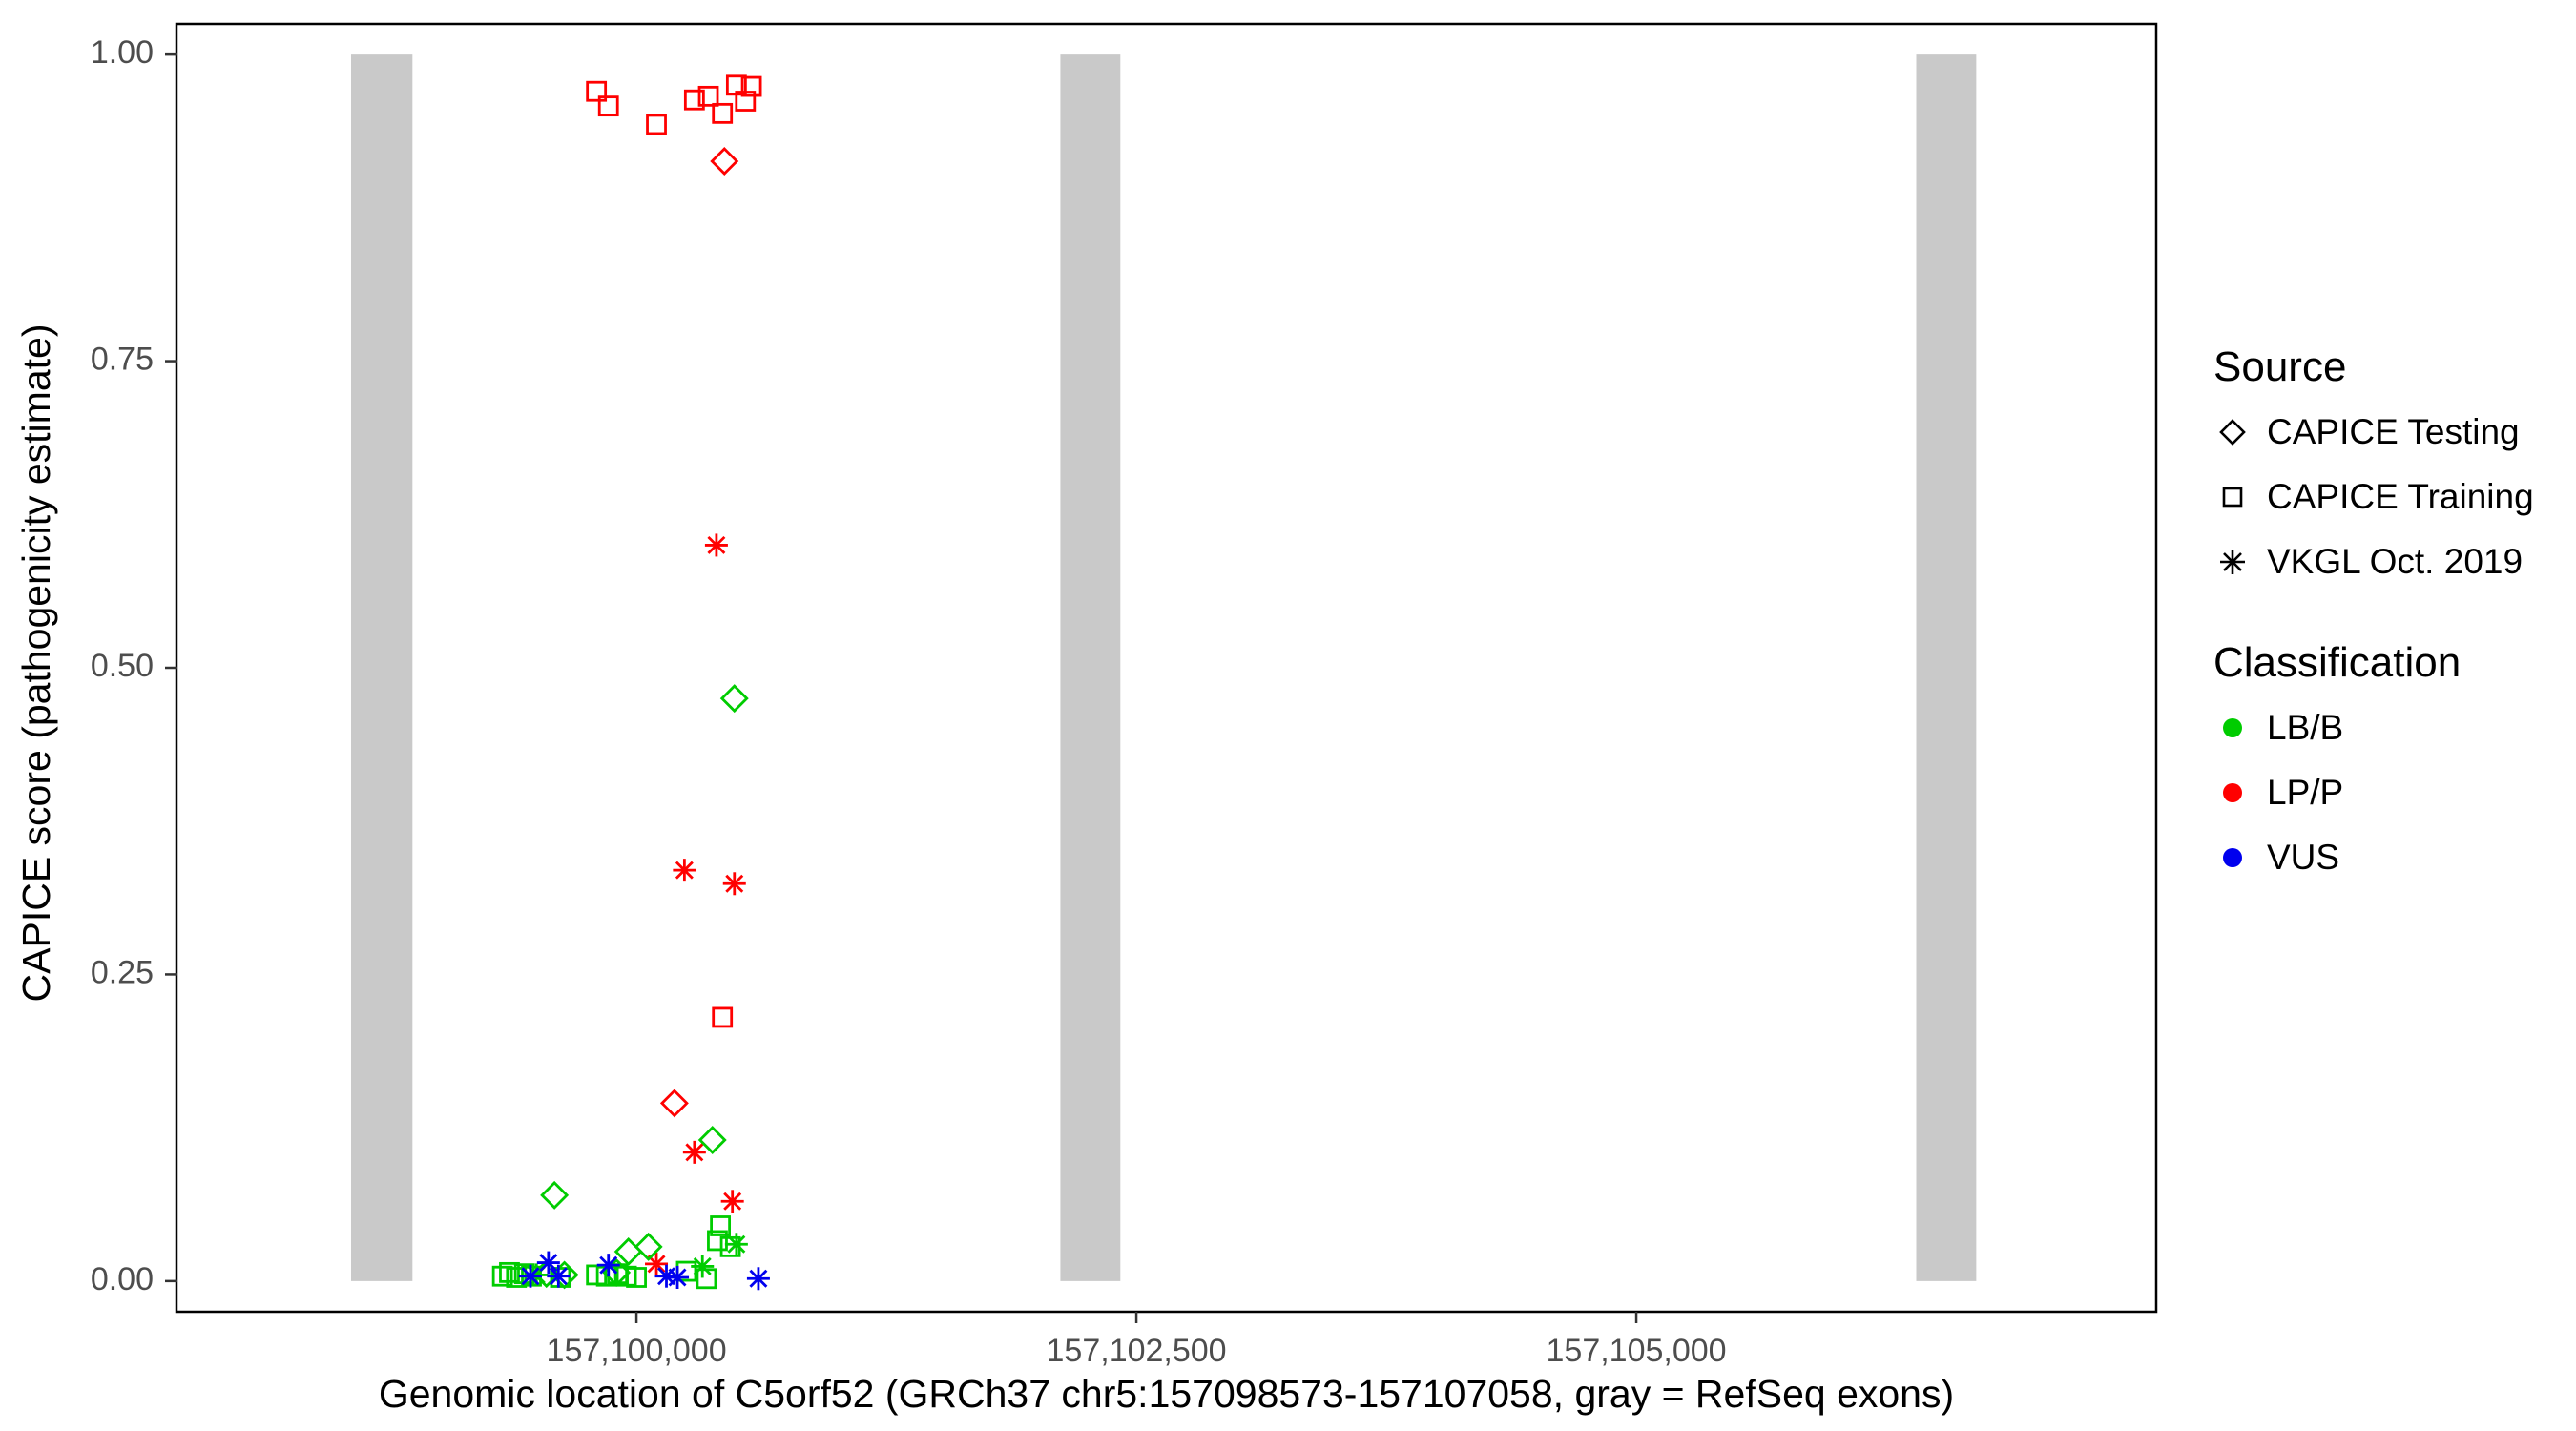  What do you see at coordinates (2389, 462) in the screenshot?
I see `legend-source-section: Source CAPICE Testing CAPICE Training` at bounding box center [2389, 462].